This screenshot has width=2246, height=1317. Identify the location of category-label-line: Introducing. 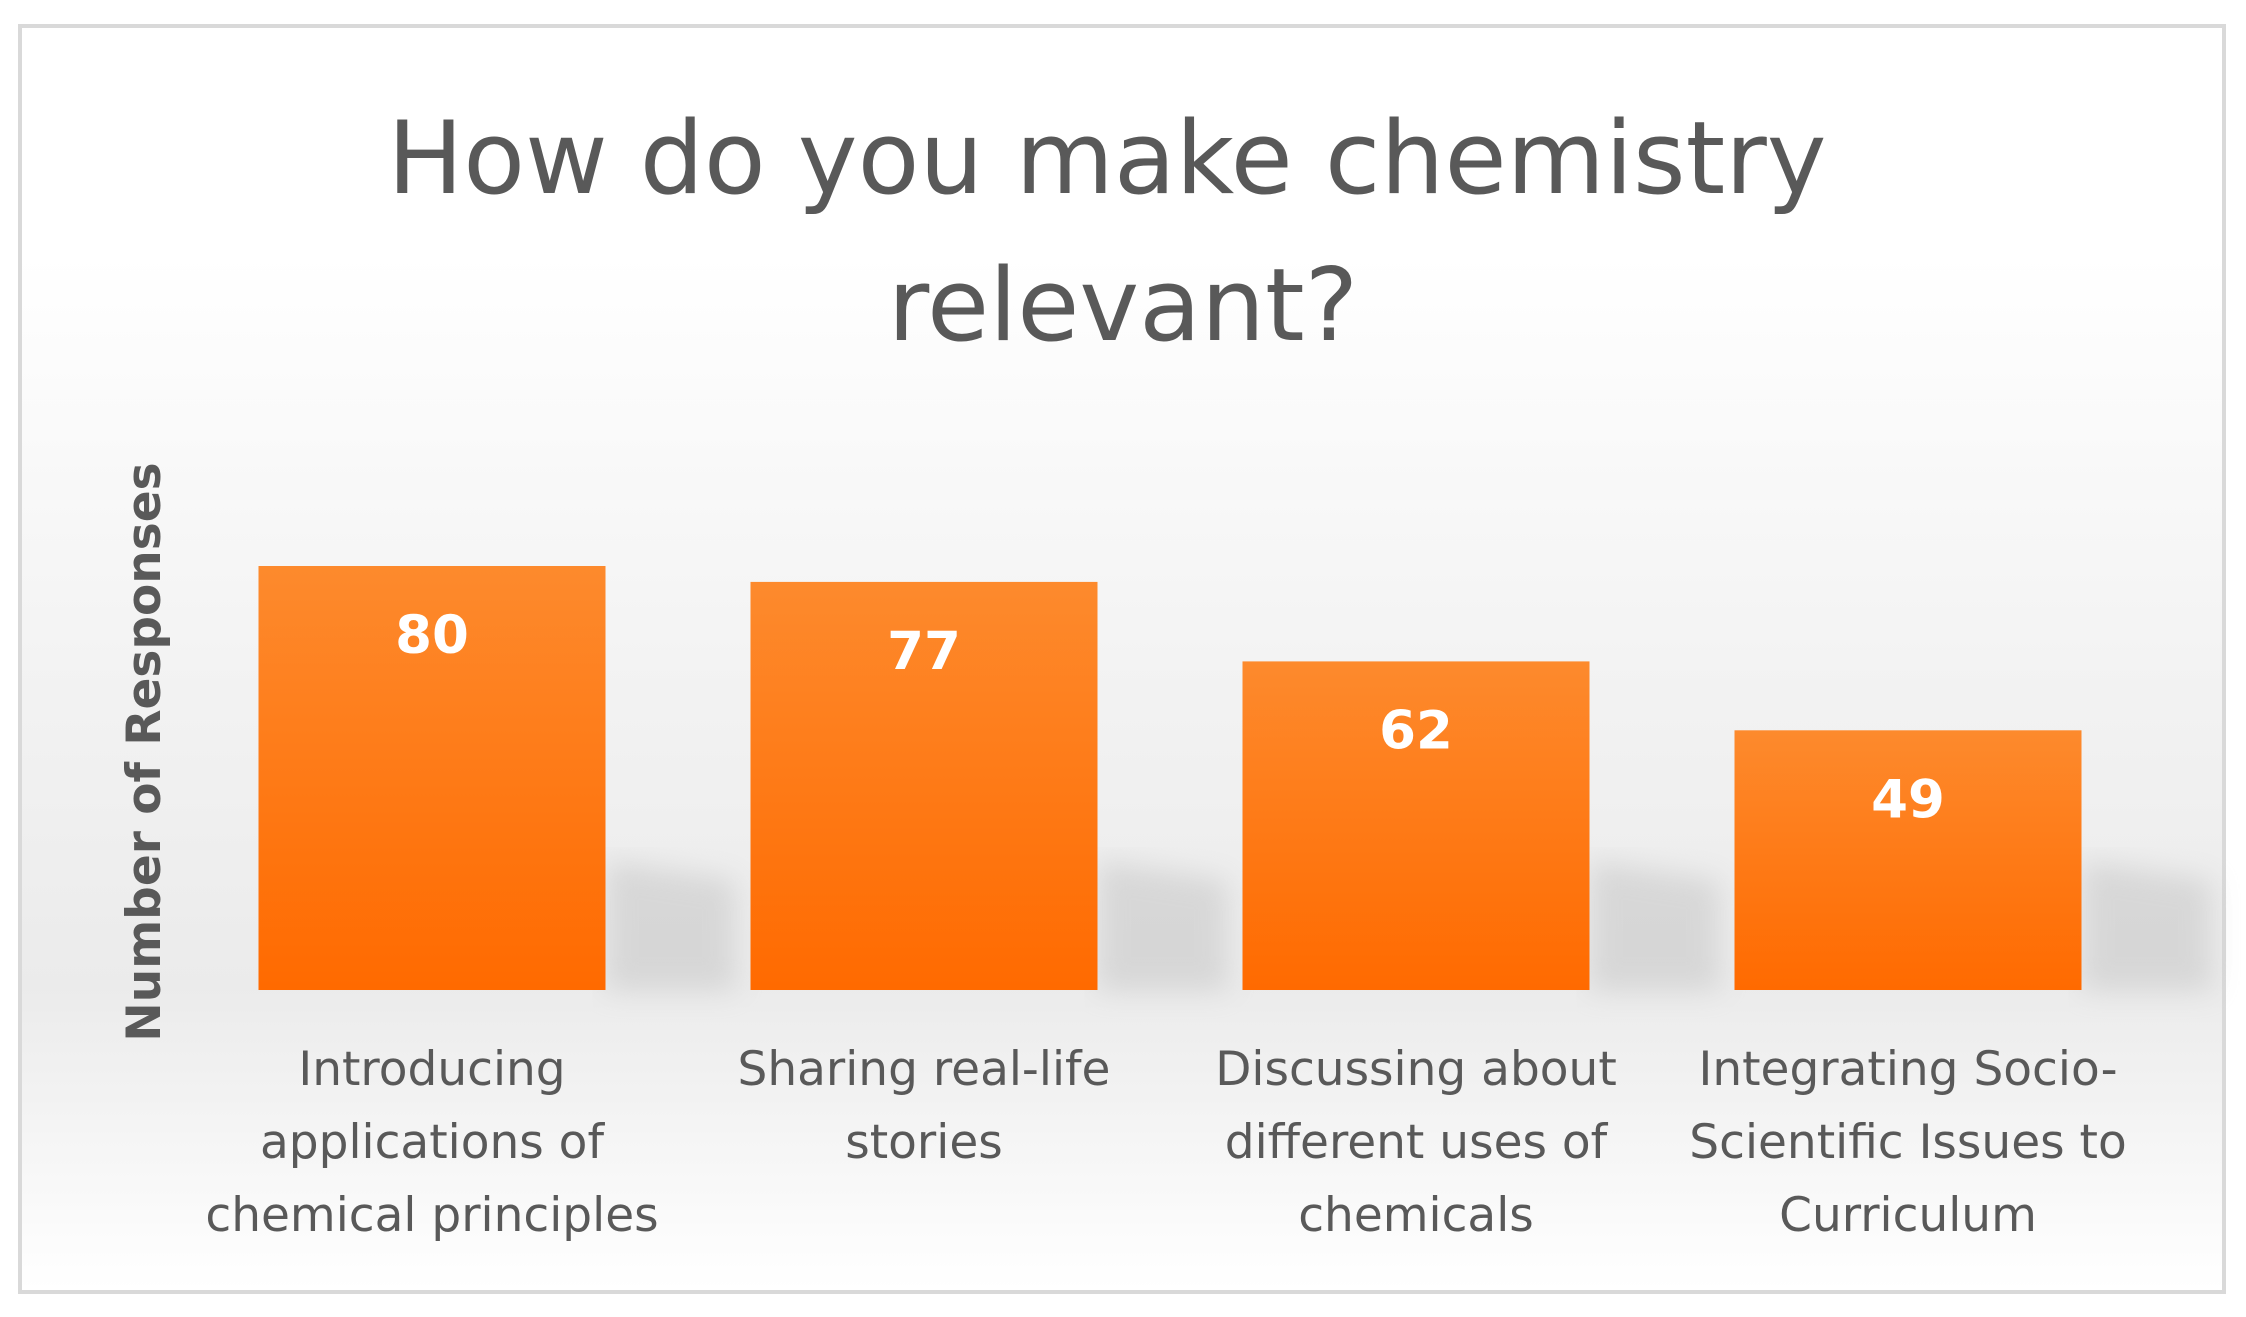
(431, 1069).